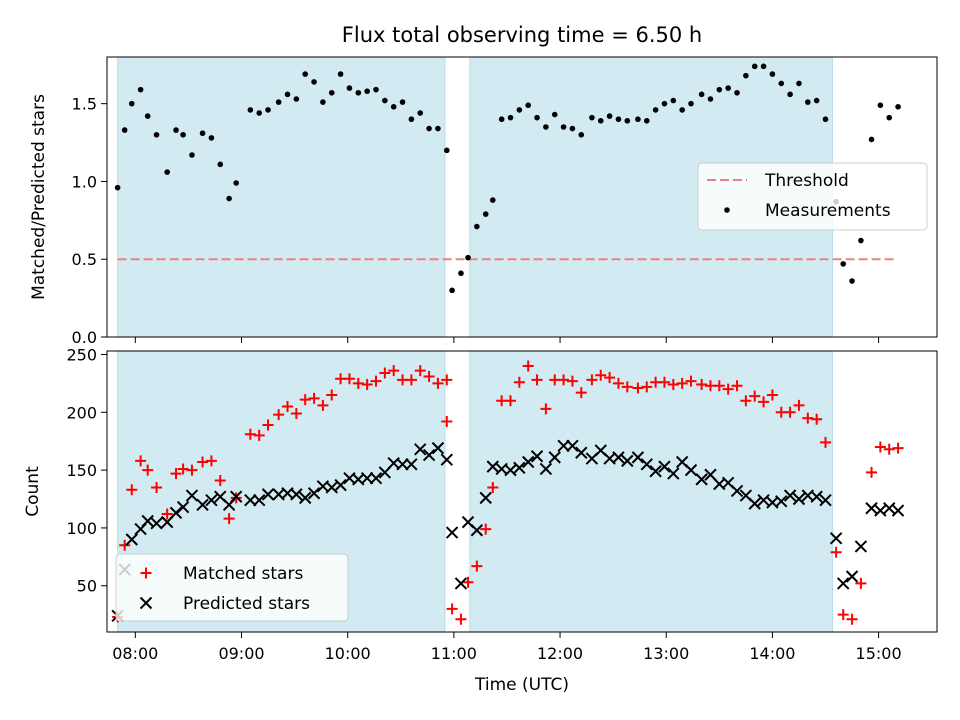 This screenshot has height=720, width=960. I want to click on legend-box, so click(812, 196).